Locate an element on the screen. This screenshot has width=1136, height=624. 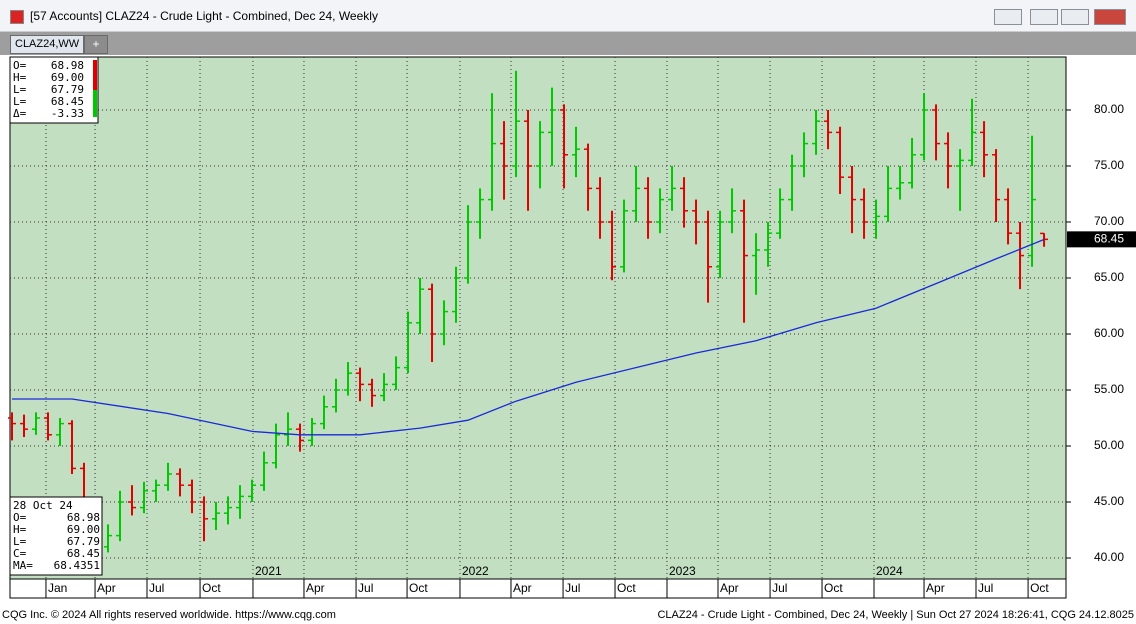
app-icon is located at coordinates (17, 17).